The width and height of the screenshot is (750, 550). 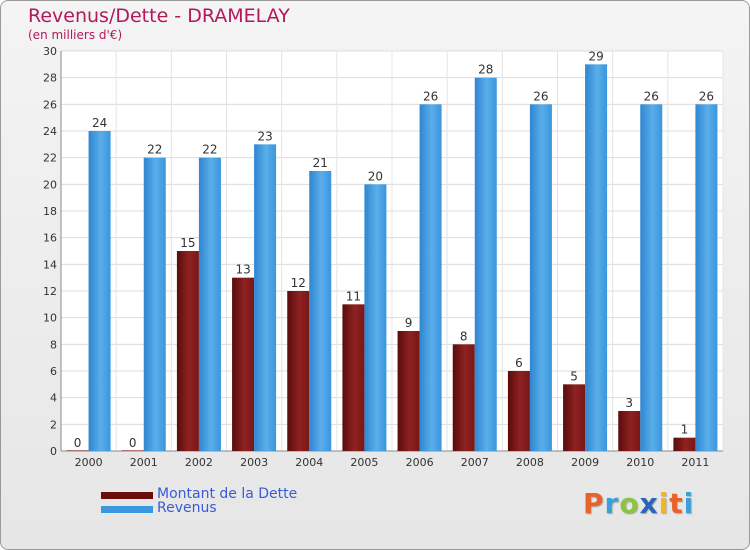 I want to click on data-label-revenus: 28, so click(x=485, y=70).